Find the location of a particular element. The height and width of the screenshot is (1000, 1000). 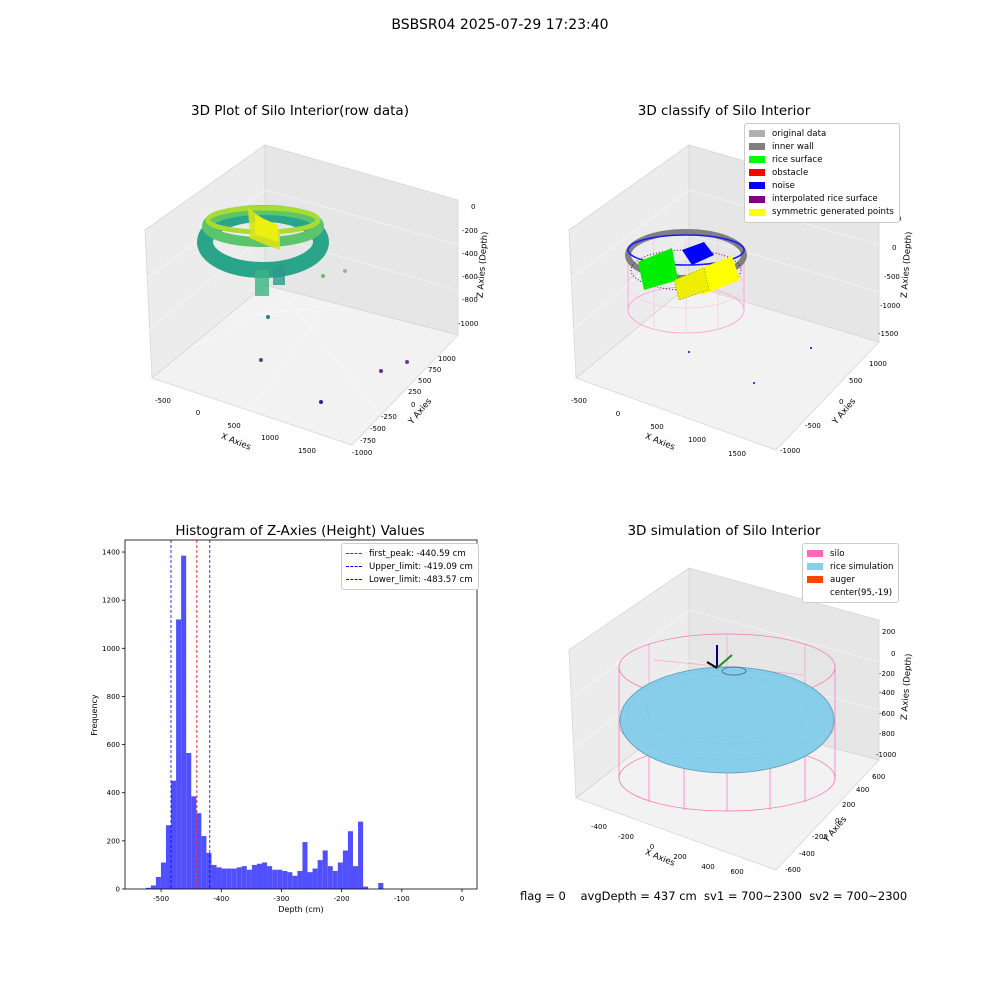

x-tick: 500 is located at coordinates (233, 426).